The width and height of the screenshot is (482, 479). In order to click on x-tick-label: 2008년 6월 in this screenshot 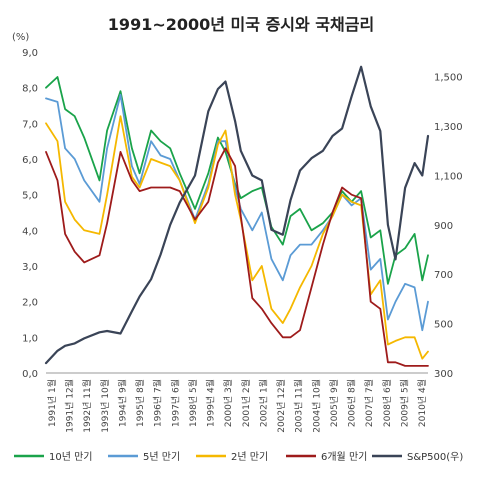, I will do `click(387, 403)`.